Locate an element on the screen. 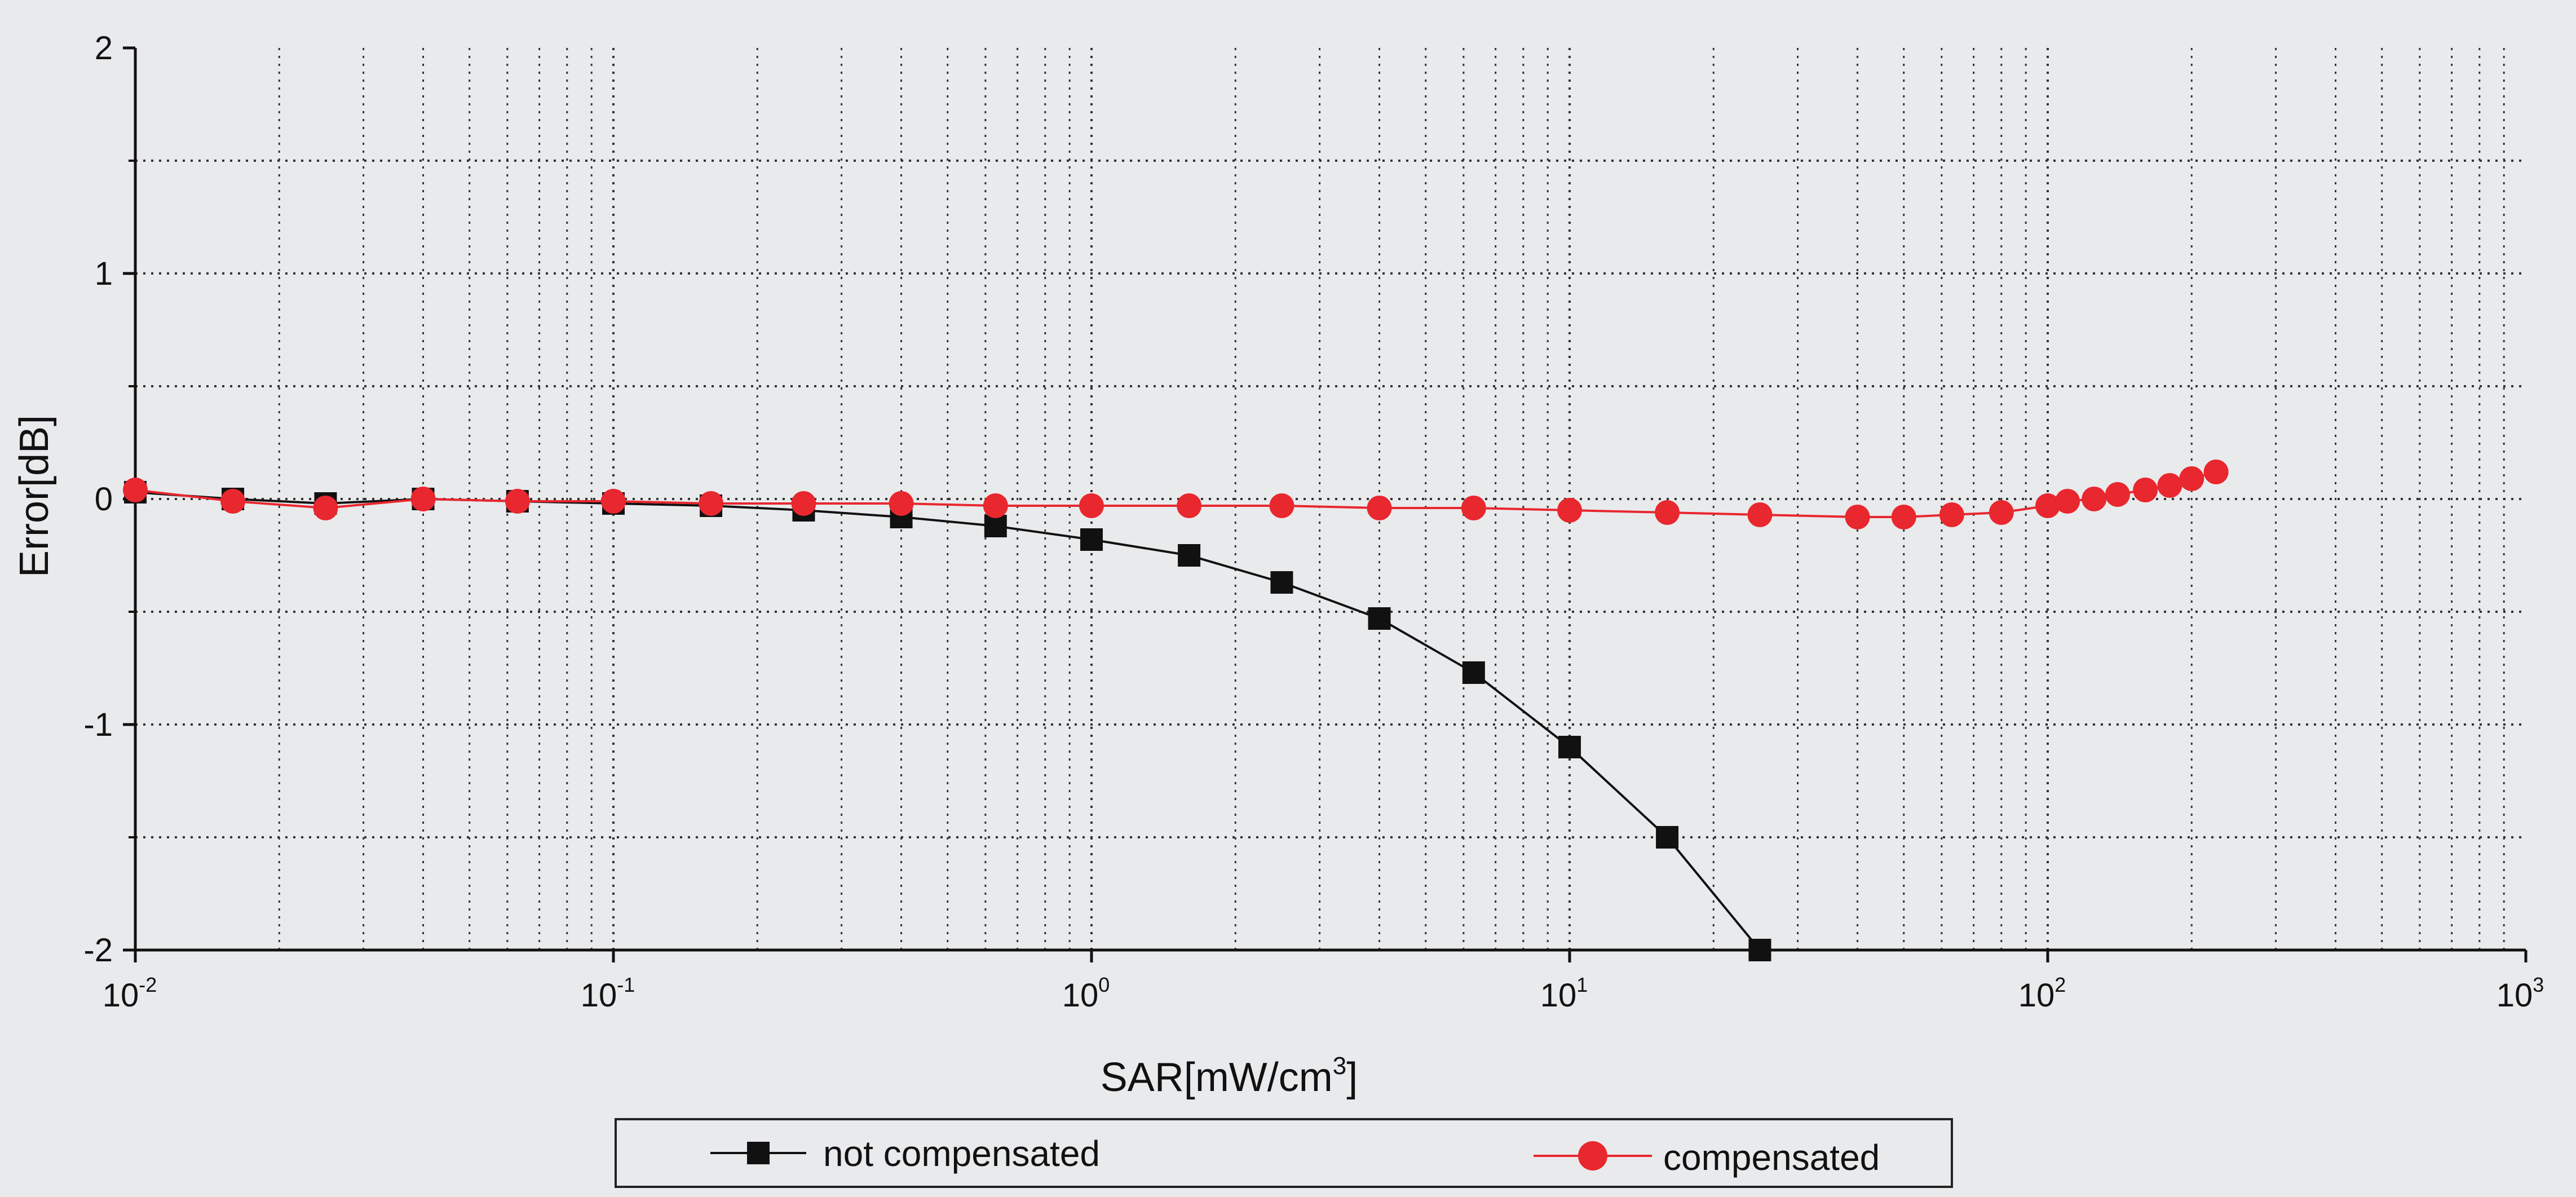 This screenshot has height=1197, width=2576. legend-marker-compensated is located at coordinates (1592, 1156).